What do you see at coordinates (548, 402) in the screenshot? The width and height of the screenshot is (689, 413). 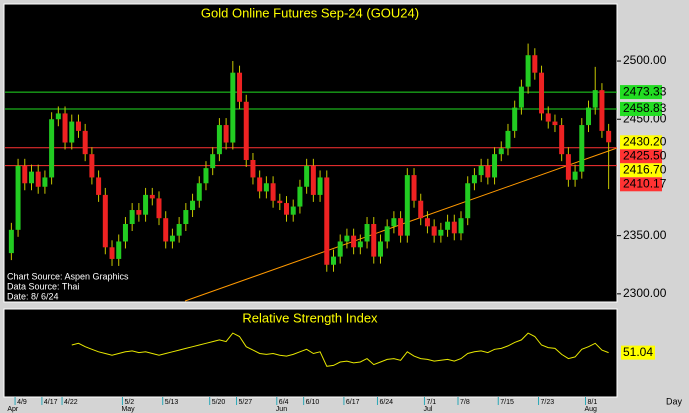 I see `x-tick-label: 7/23` at bounding box center [548, 402].